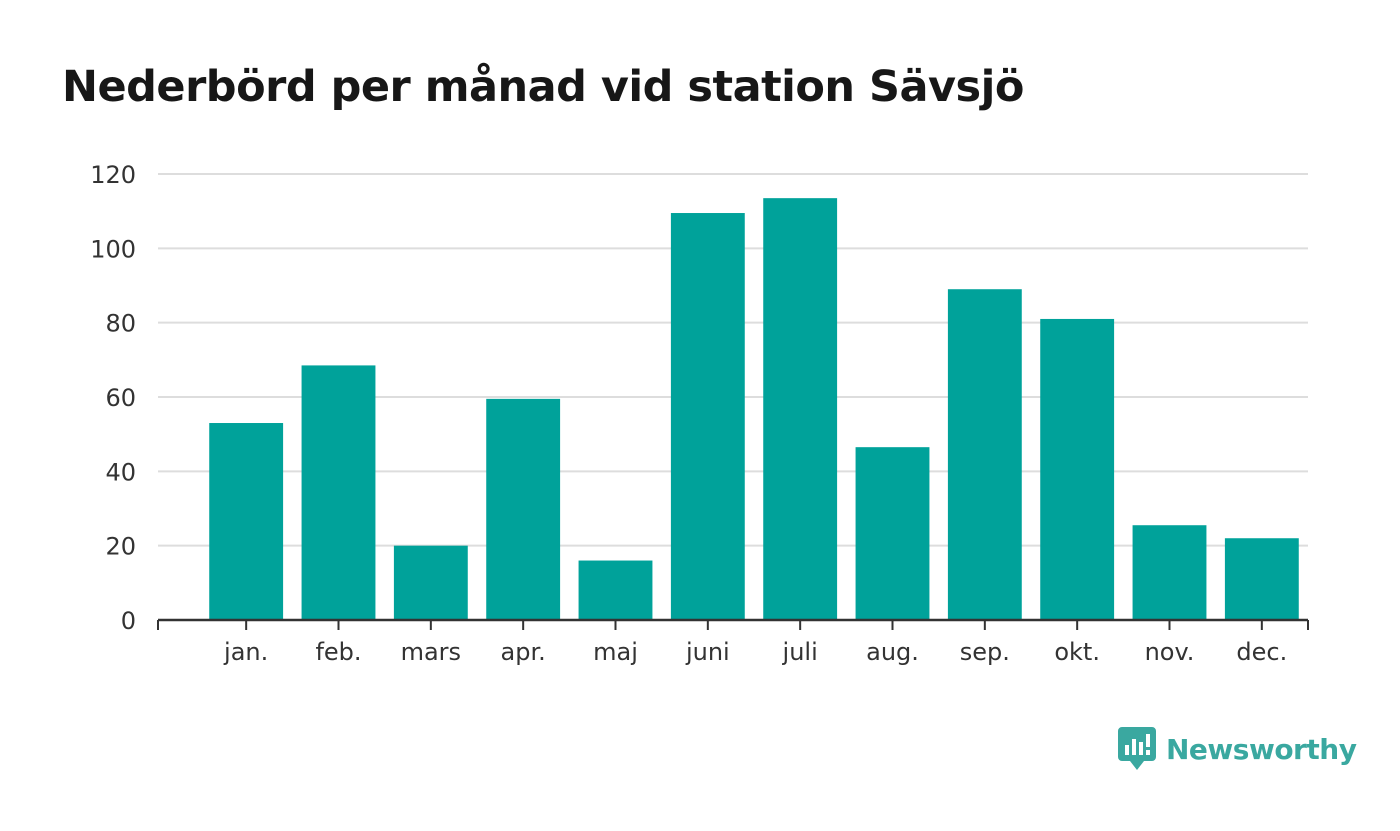 The width and height of the screenshot is (1400, 831). I want to click on x-tick-label: aug., so click(892, 652).